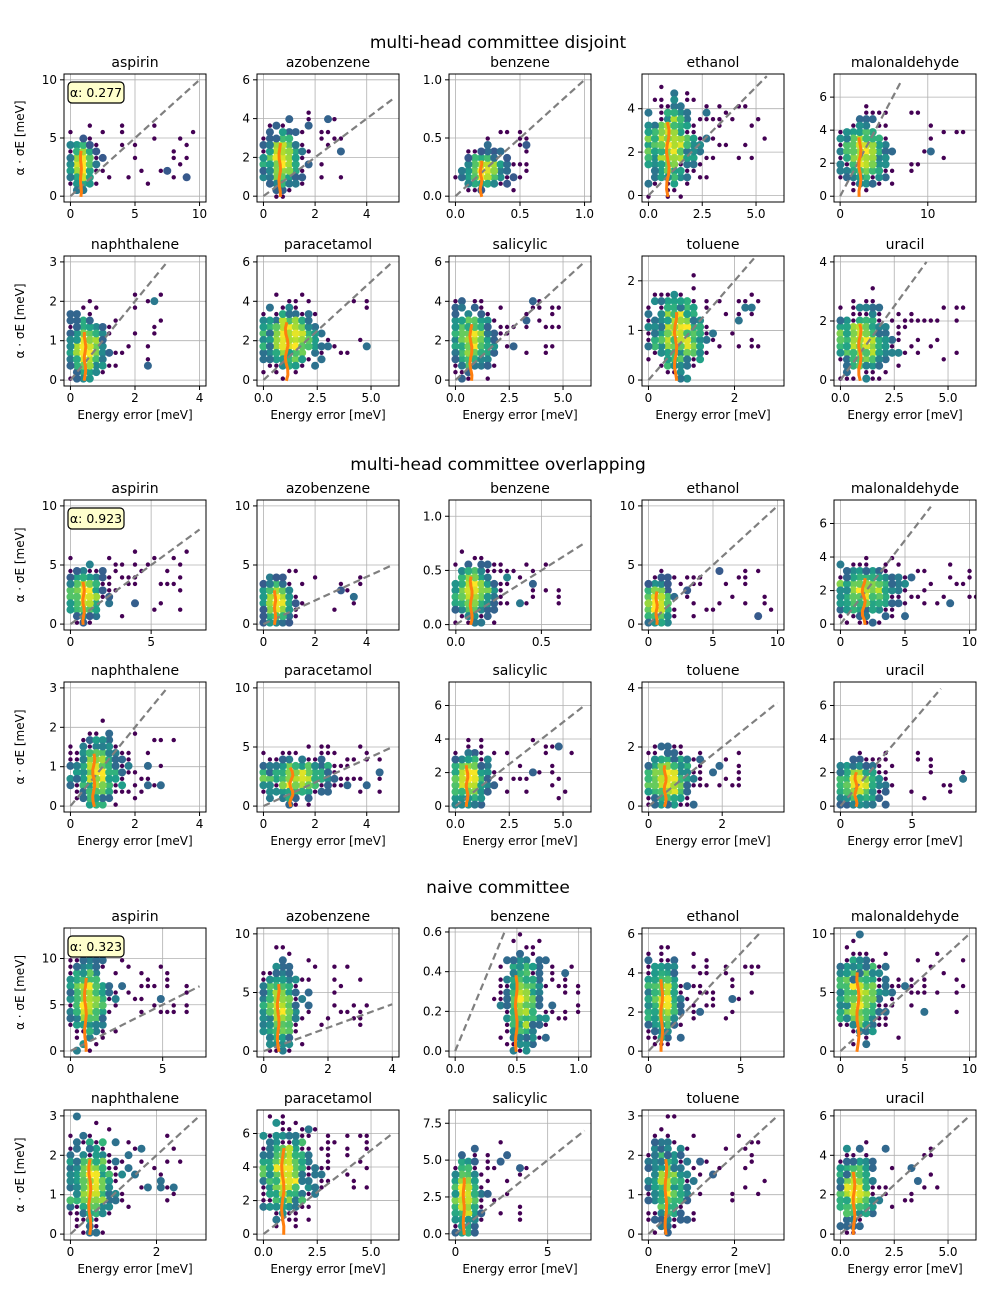 The image size is (996, 1295). What do you see at coordinates (907, 1066) in the screenshot?
I see `x-ticks: 0 5 10` at bounding box center [907, 1066].